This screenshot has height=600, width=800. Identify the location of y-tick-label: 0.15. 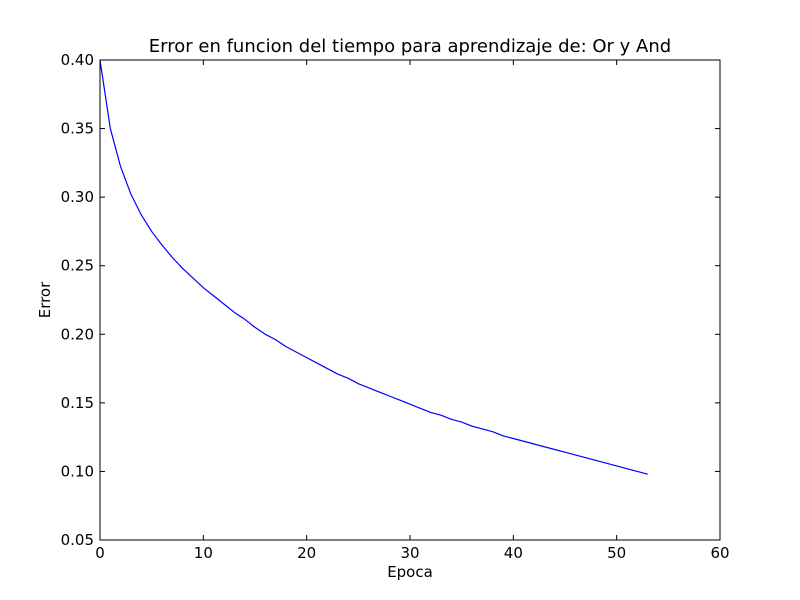
(77, 403).